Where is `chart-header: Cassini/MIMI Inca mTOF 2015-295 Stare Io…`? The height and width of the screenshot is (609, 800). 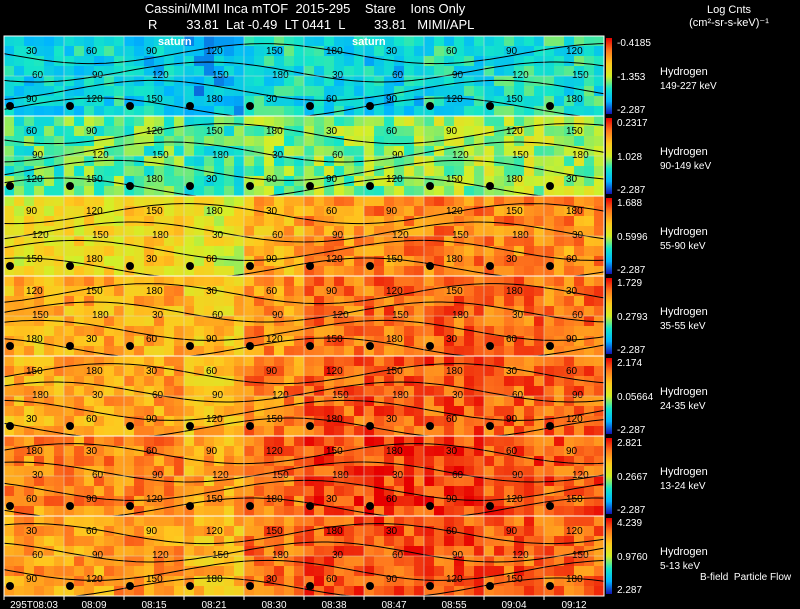 chart-header: Cassini/MIMI Inca mTOF 2015-295 Stare Io… is located at coordinates (400, 18).